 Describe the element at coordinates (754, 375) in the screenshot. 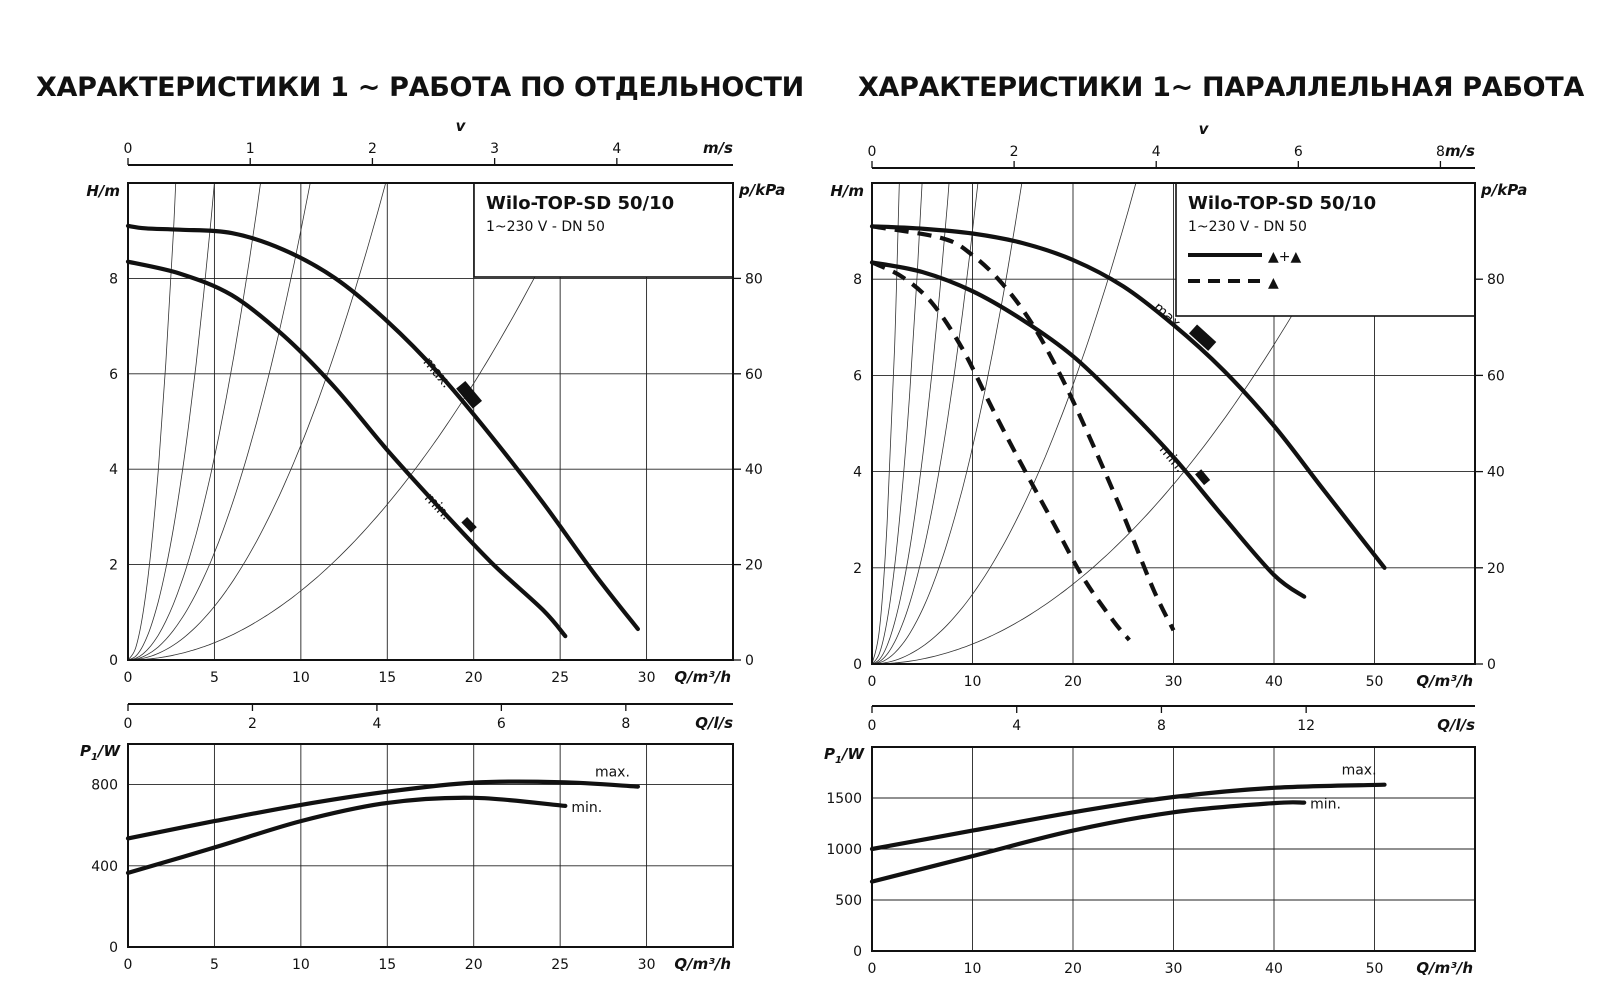

I see `left-head-y2tick-label: 60` at that location.